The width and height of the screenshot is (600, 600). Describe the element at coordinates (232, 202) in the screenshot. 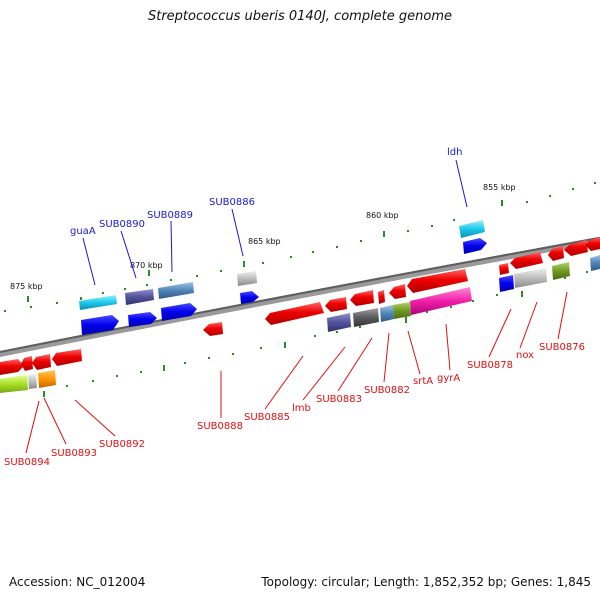

I see `label-SUB0886: SUB0886` at that location.